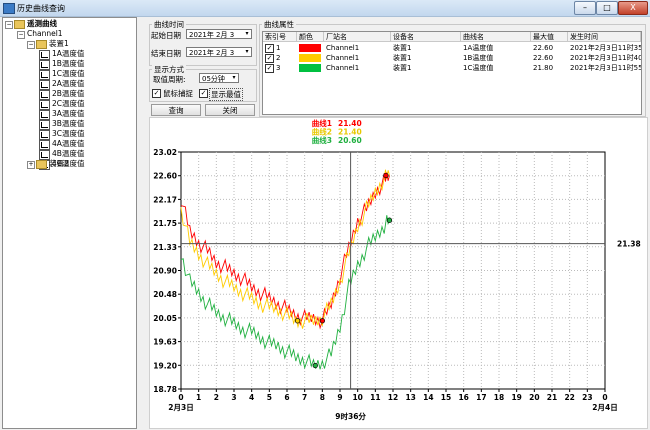 This screenshot has height=430, width=650. Describe the element at coordinates (357, 397) in the screenshot. I see `x-tick-label: 10` at that location.